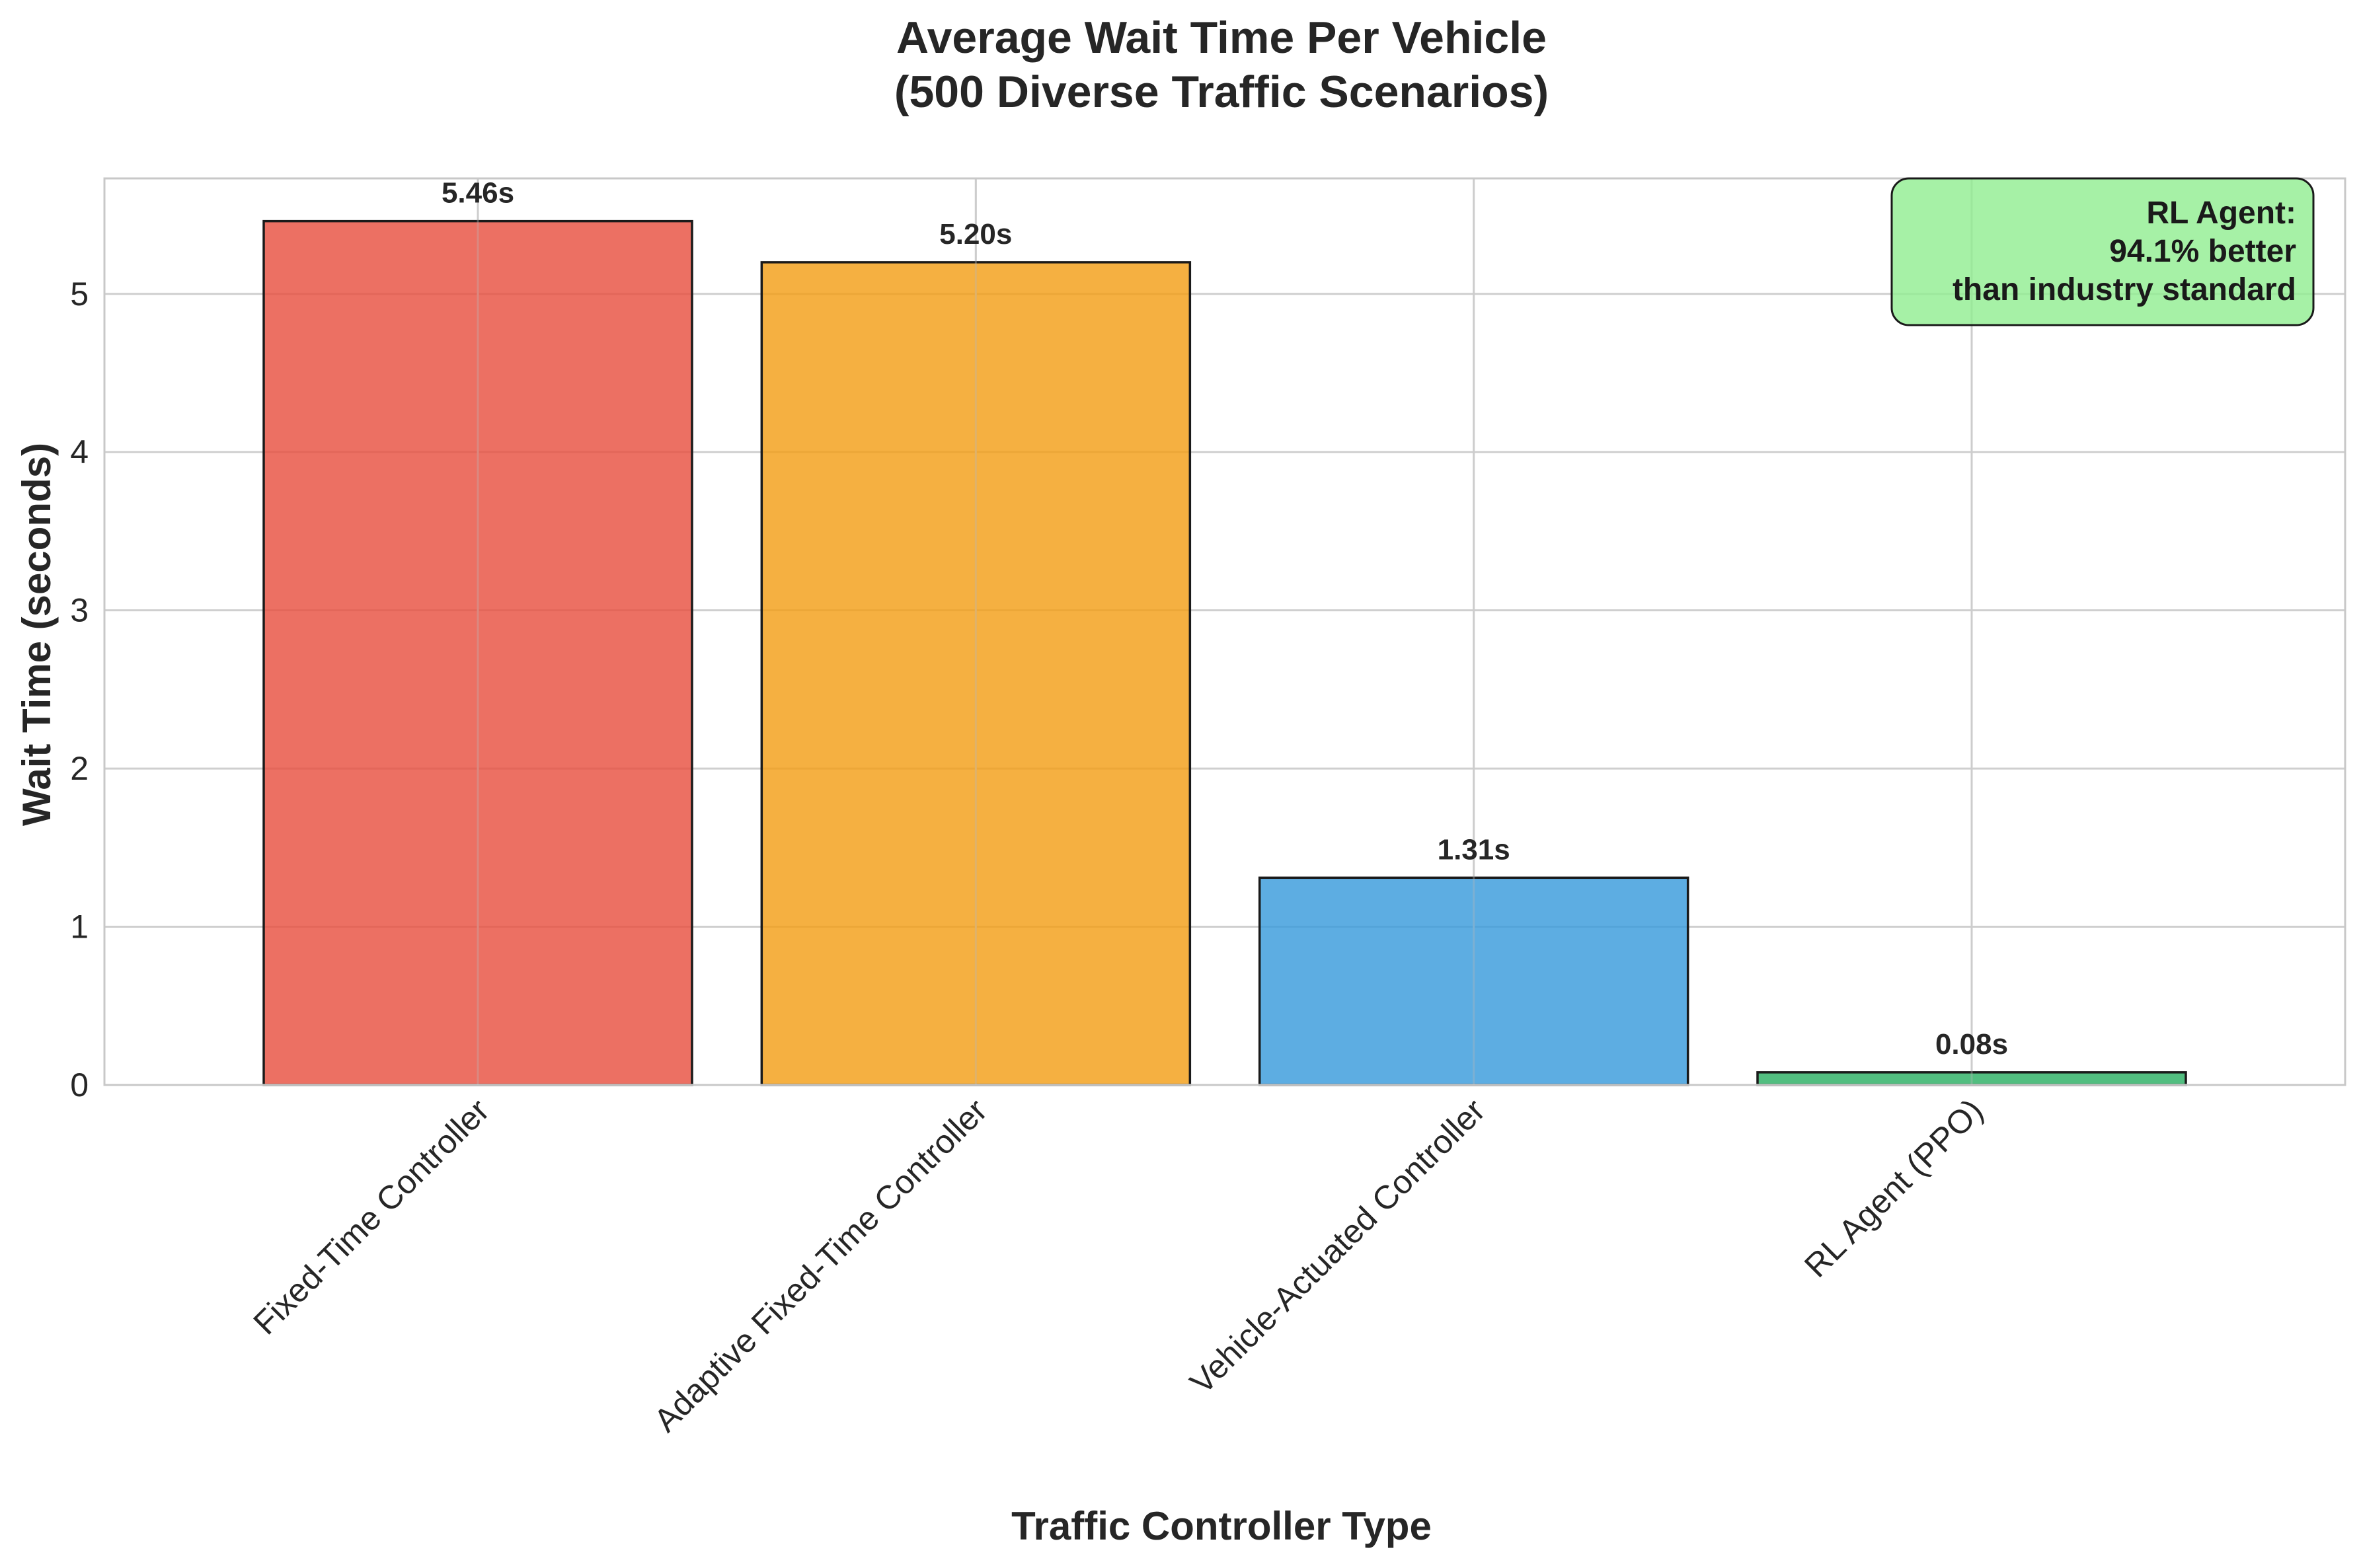 The height and width of the screenshot is (1568, 2361). What do you see at coordinates (2202, 252) in the screenshot?
I see `annotation-line-2: 94.1% better` at bounding box center [2202, 252].